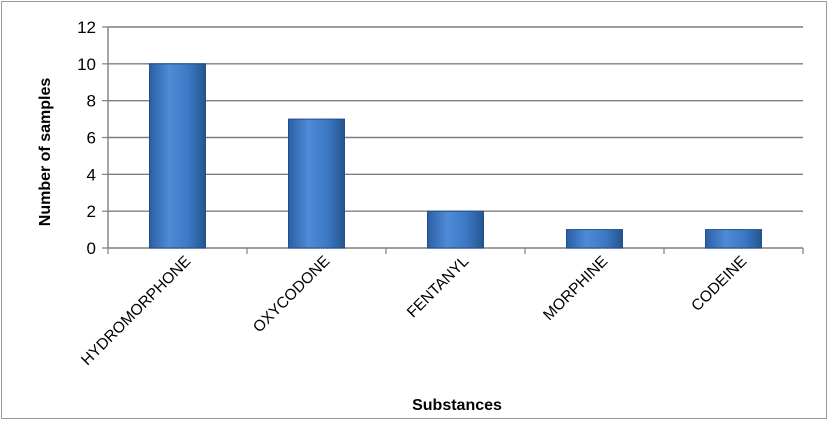 This screenshot has height=422, width=830. I want to click on bar-oxycodone, so click(316, 183).